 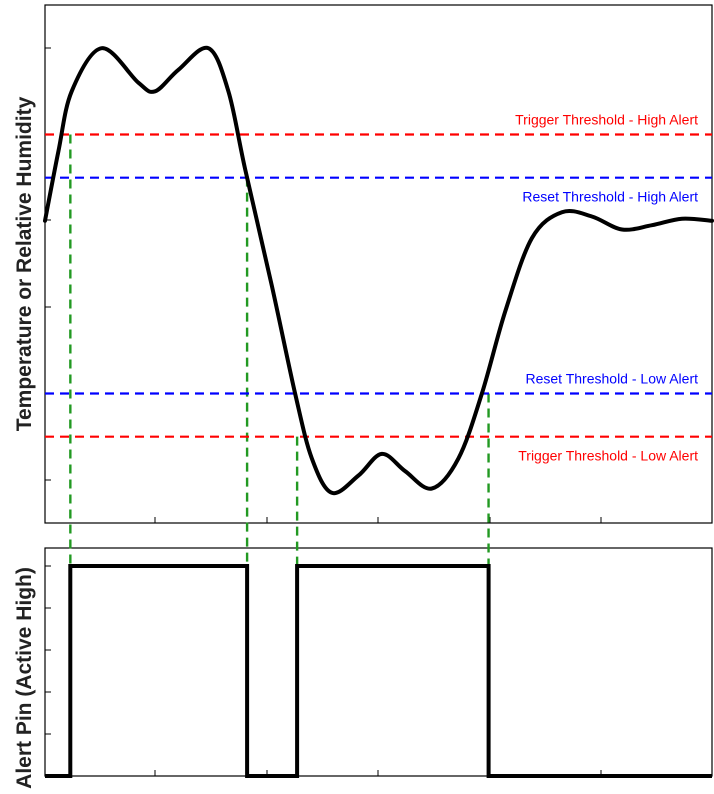 I want to click on threshold-label-trigger-high: Trigger Threshold - High Alert, so click(x=606, y=120).